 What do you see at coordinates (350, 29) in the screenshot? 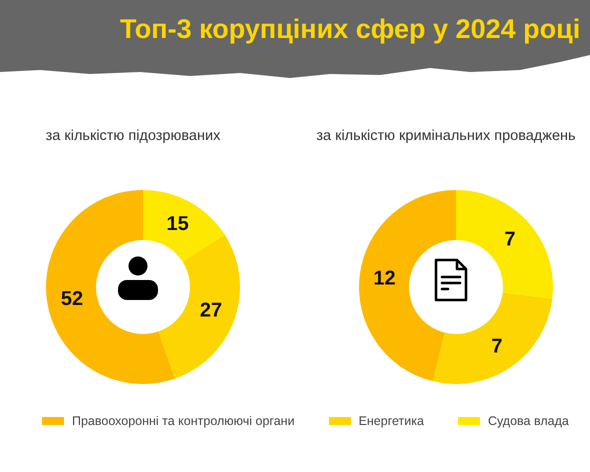
I see `chart-title: Топ-3 корупціних сфер у 2024 році` at bounding box center [350, 29].